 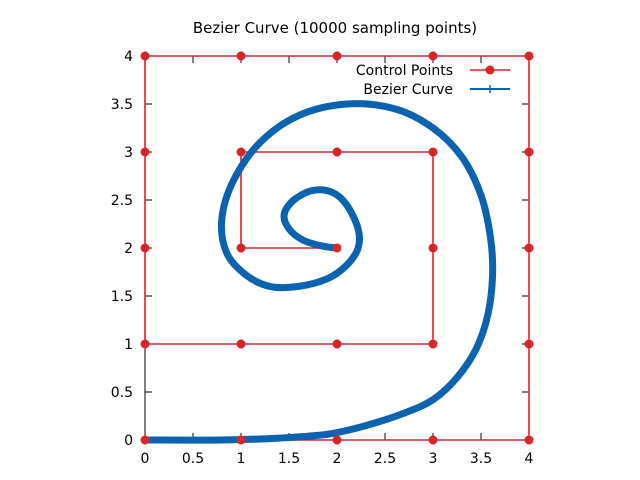 What do you see at coordinates (122, 105) in the screenshot?
I see `y-tick-label: 3.5` at bounding box center [122, 105].